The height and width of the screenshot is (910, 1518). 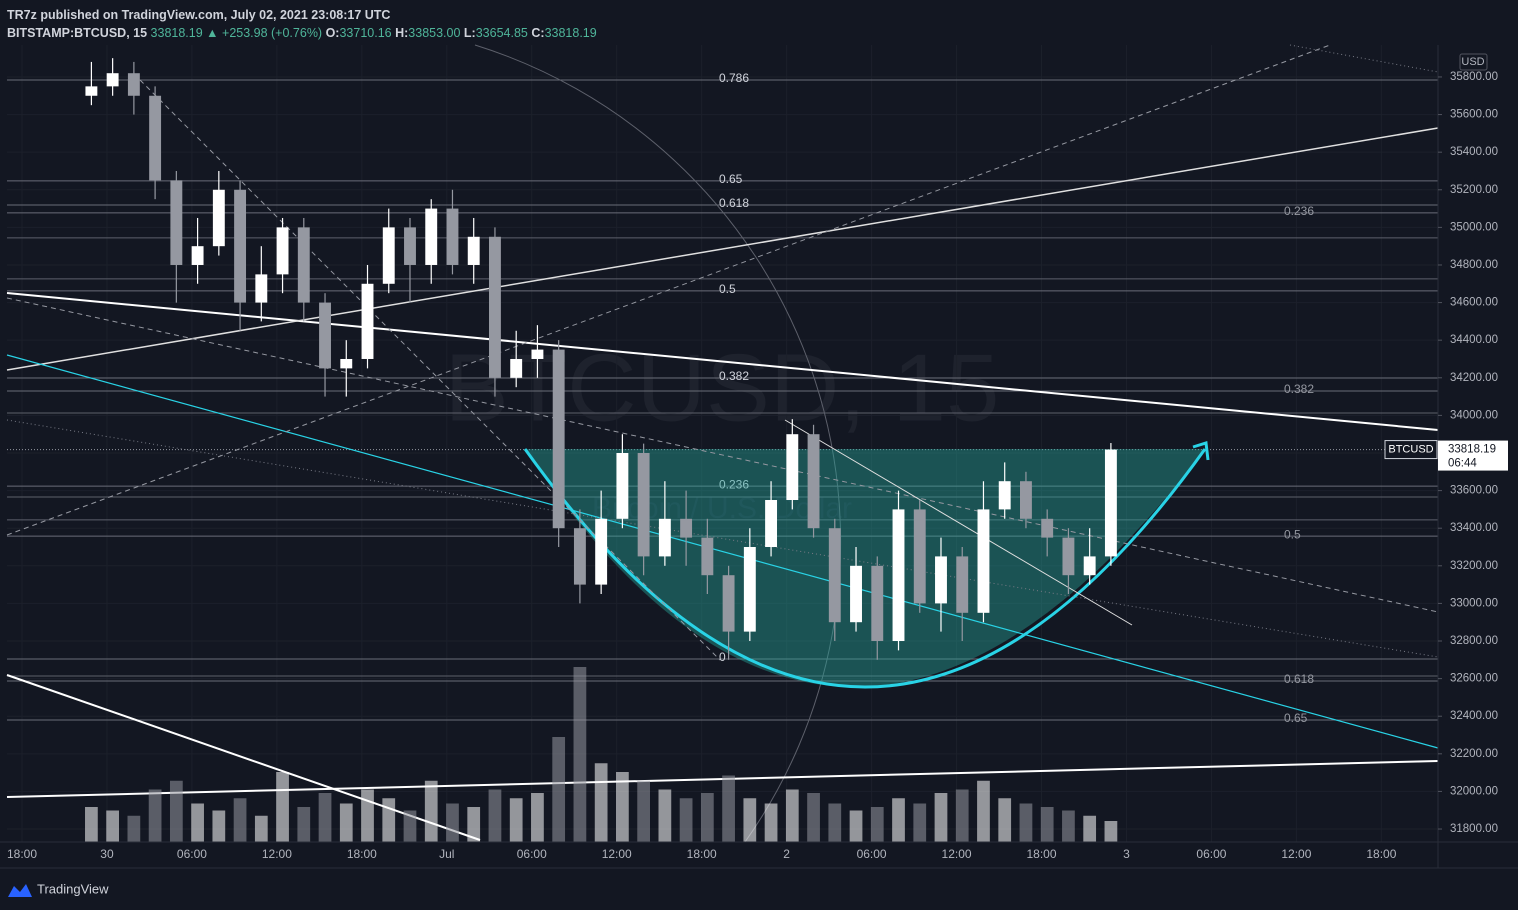 I want to click on fib-label: 0.382, so click(x=734, y=376).